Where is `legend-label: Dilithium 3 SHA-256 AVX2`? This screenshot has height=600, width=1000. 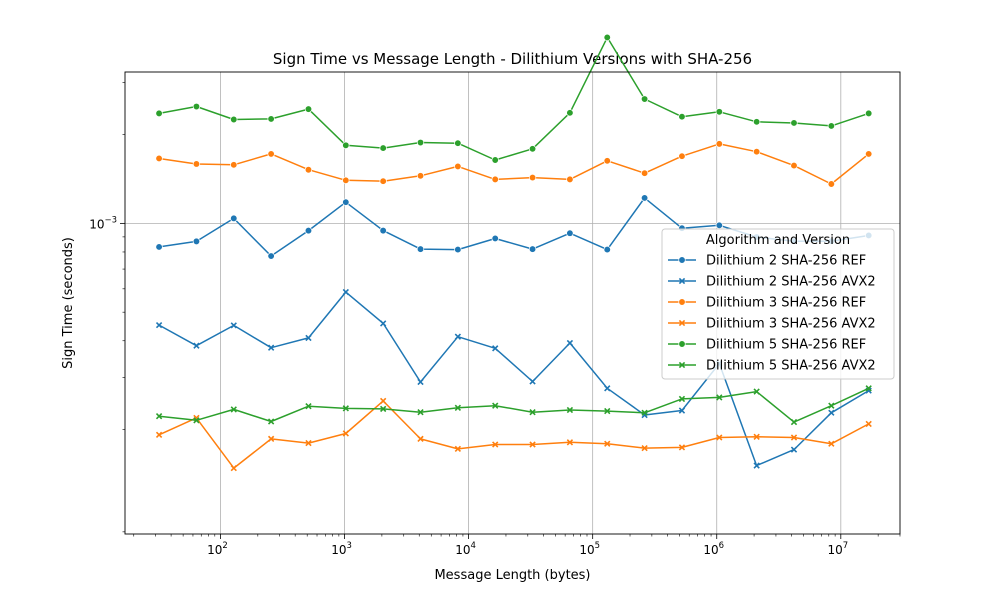 legend-label: Dilithium 3 SHA-256 AVX2 is located at coordinates (791, 324).